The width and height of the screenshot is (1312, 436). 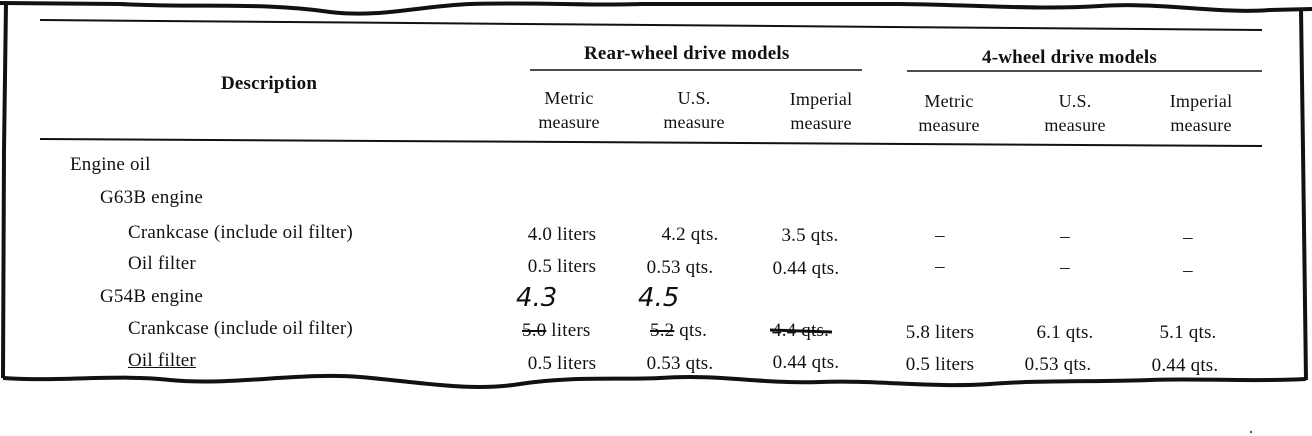 I want to click on strike-imperial, so click(x=801, y=331).